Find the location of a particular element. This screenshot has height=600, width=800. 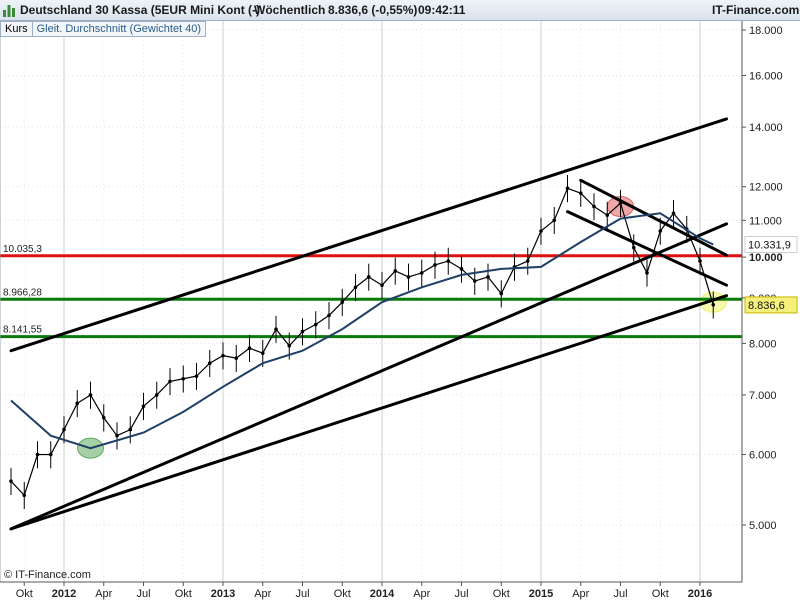

quote-time: 09:42:11 is located at coordinates (442, 10).